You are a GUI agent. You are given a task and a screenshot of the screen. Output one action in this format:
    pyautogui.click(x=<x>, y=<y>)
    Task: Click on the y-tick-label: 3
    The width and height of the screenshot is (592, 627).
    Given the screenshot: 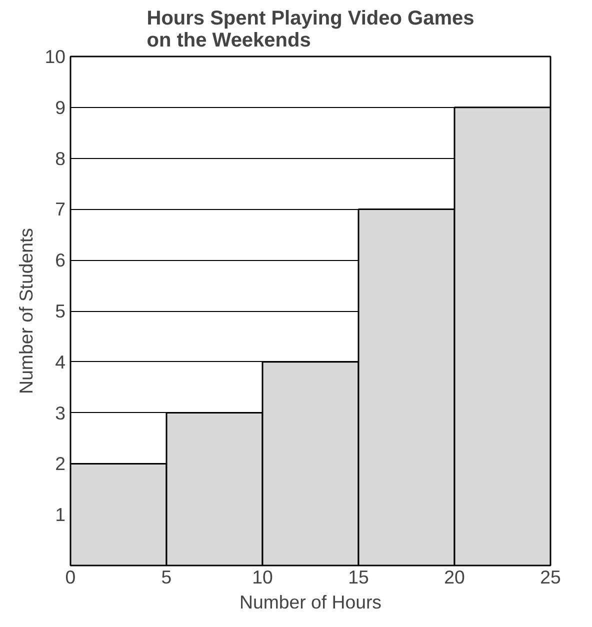 What is the action you would take?
    pyautogui.click(x=60, y=413)
    